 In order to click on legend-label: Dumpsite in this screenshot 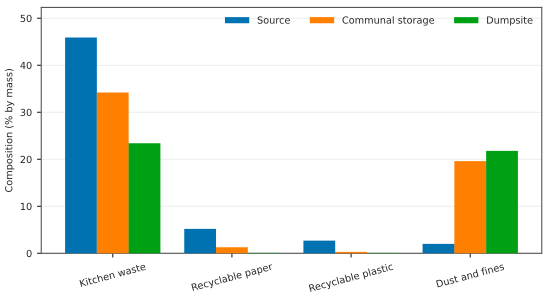, I will do `click(509, 21)`.